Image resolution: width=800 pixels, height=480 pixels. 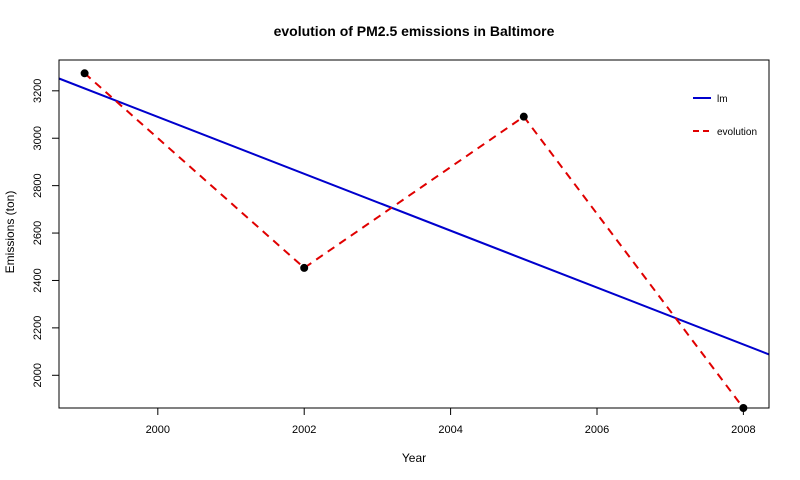 I want to click on legend: lm evolution, so click(x=725, y=116).